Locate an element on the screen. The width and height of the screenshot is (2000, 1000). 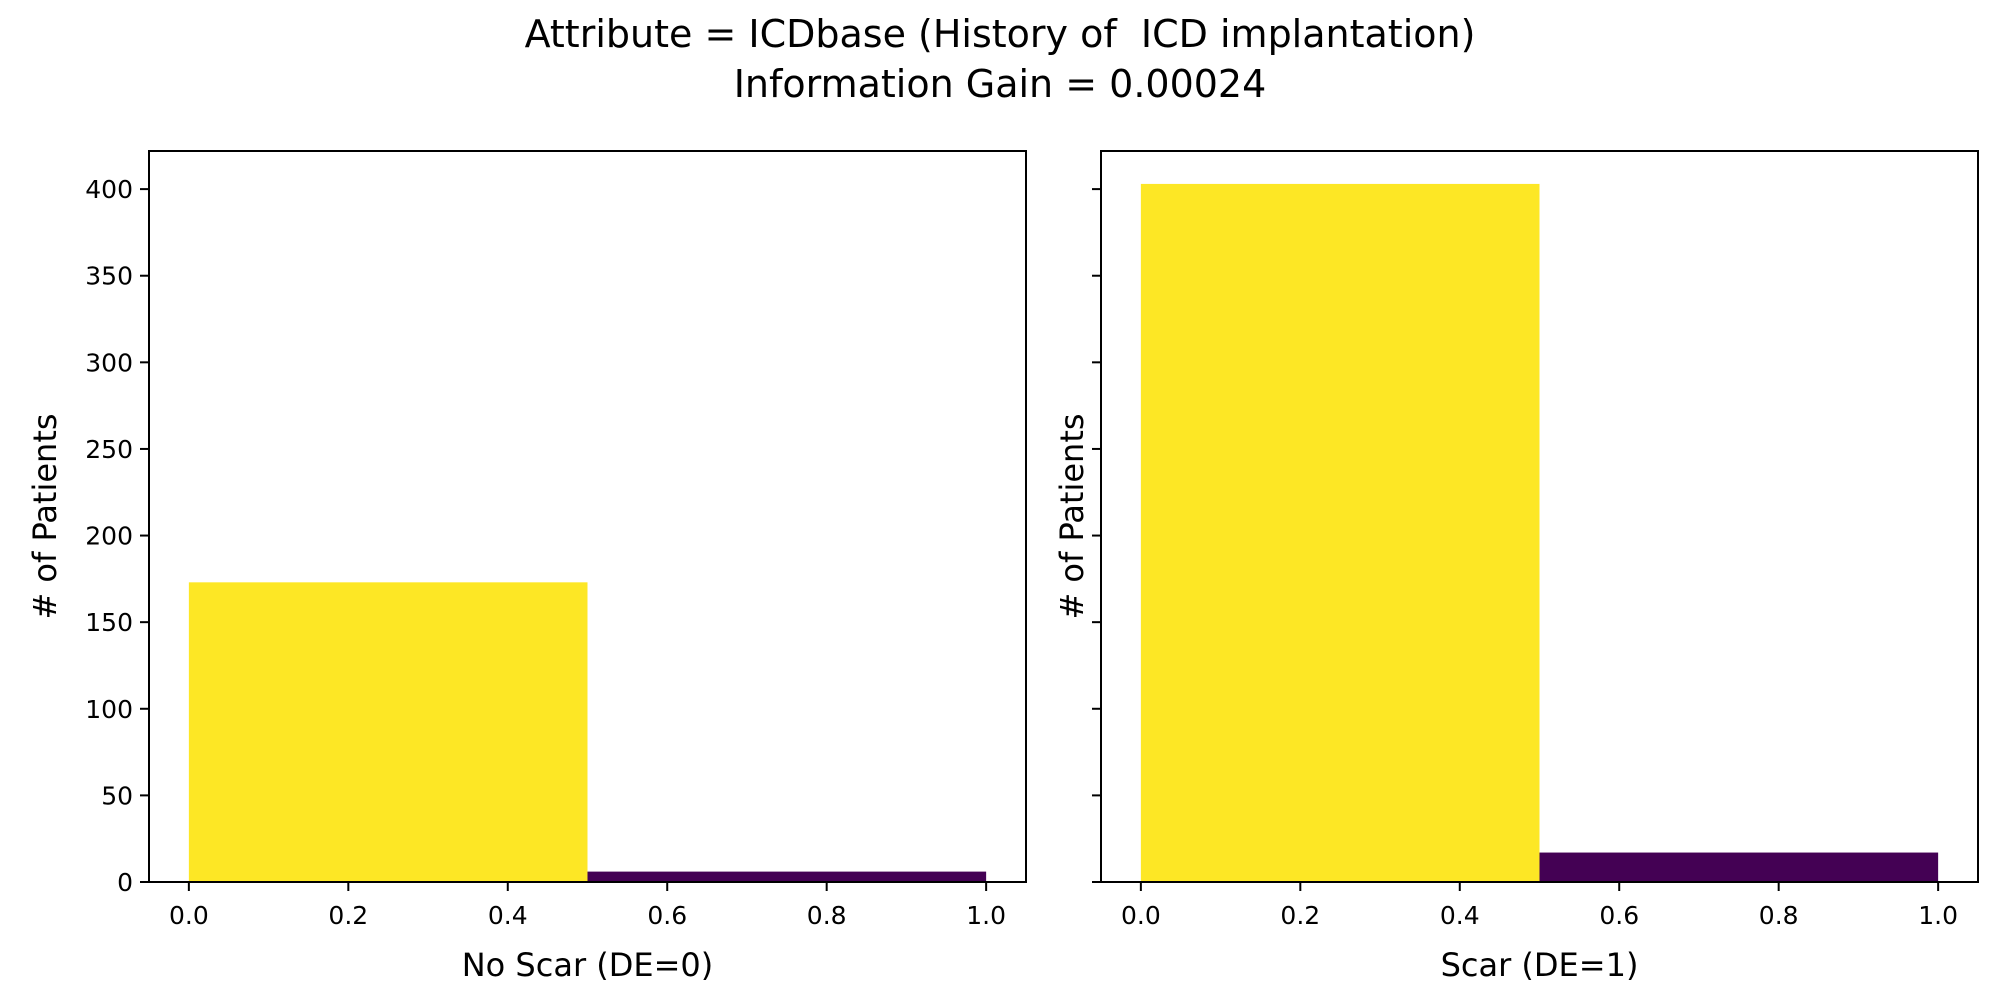
y-tick-label: 300 is located at coordinates (109, 362).